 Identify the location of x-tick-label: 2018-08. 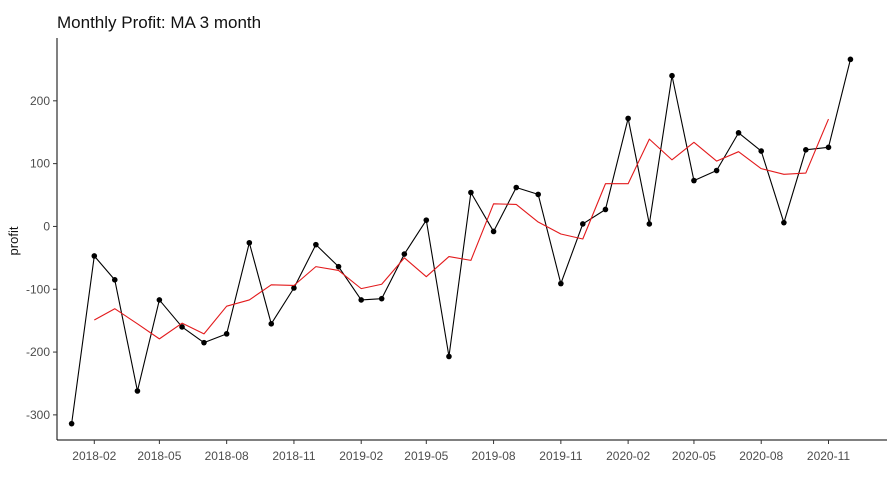
(227, 456).